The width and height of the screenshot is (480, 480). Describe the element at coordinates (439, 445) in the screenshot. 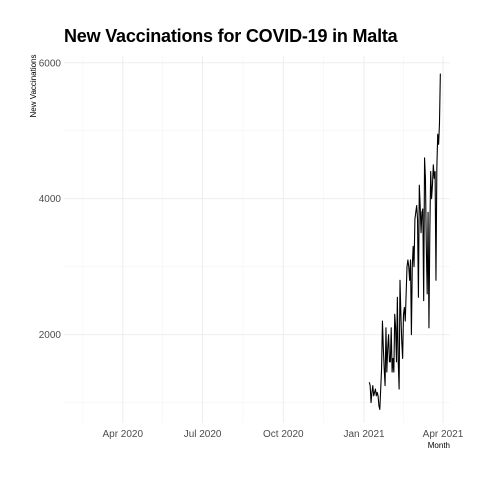

I see `x-axis-label: Month` at that location.